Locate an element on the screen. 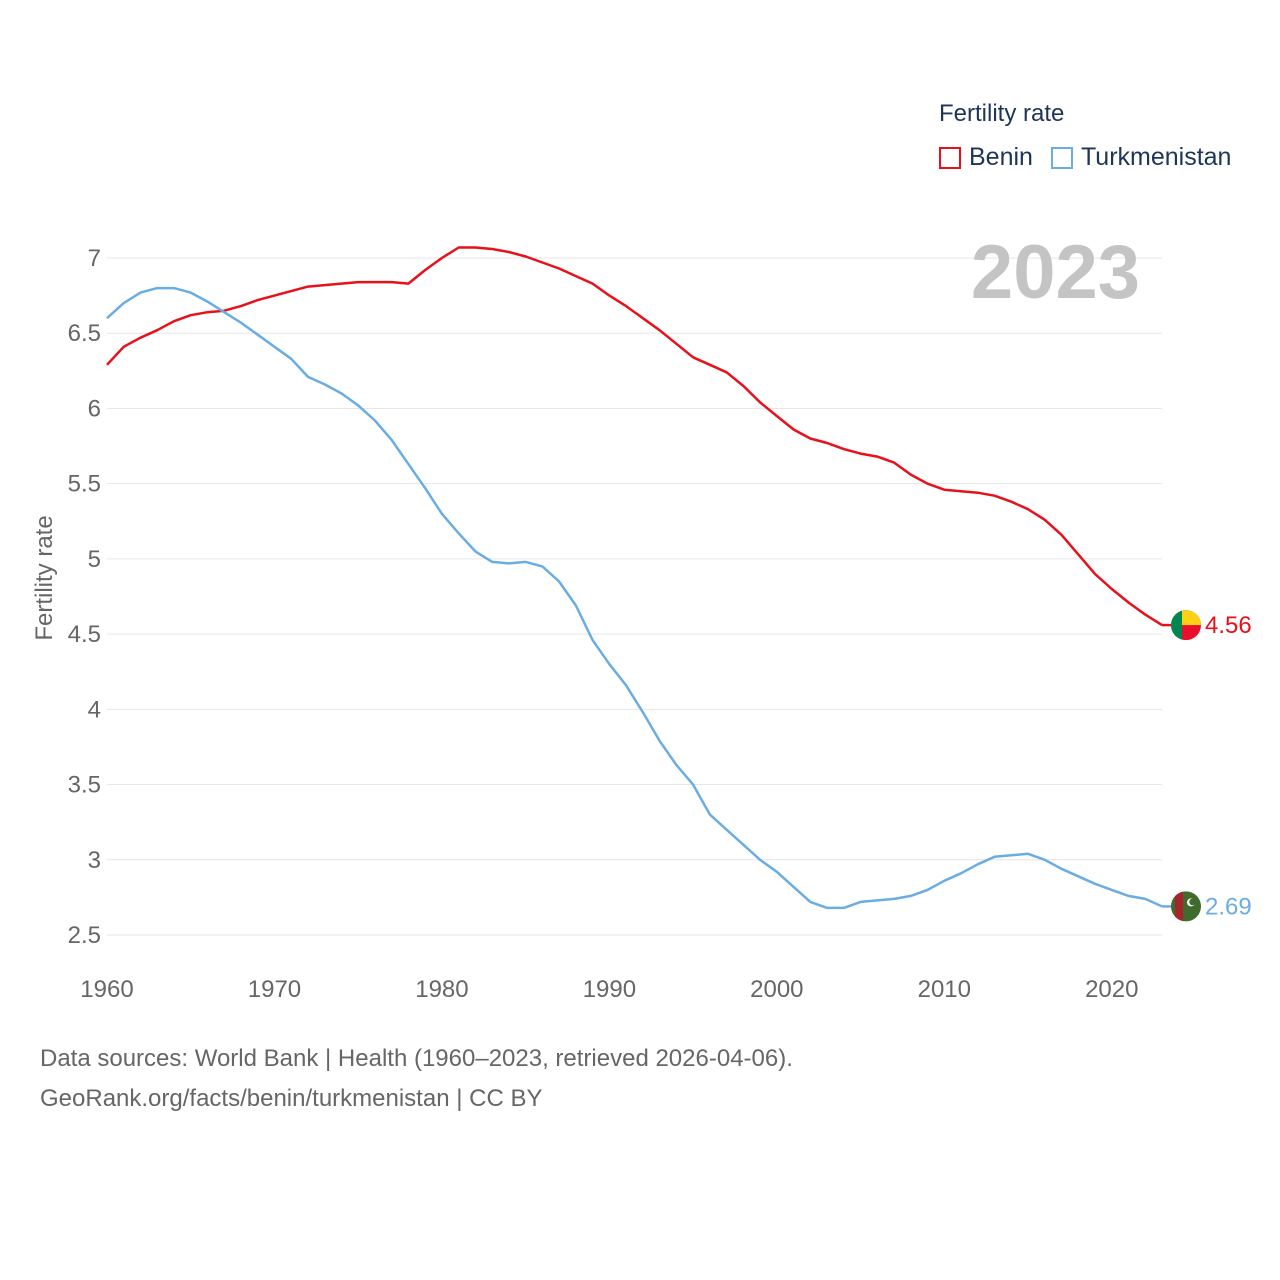 This screenshot has height=1280, width=1280. turkmenistan-flag-icon is located at coordinates (1186, 906).